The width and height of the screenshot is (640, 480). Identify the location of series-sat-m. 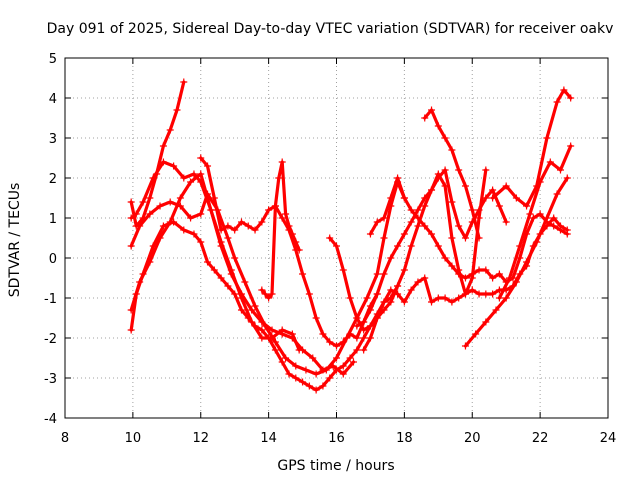
(516, 262).